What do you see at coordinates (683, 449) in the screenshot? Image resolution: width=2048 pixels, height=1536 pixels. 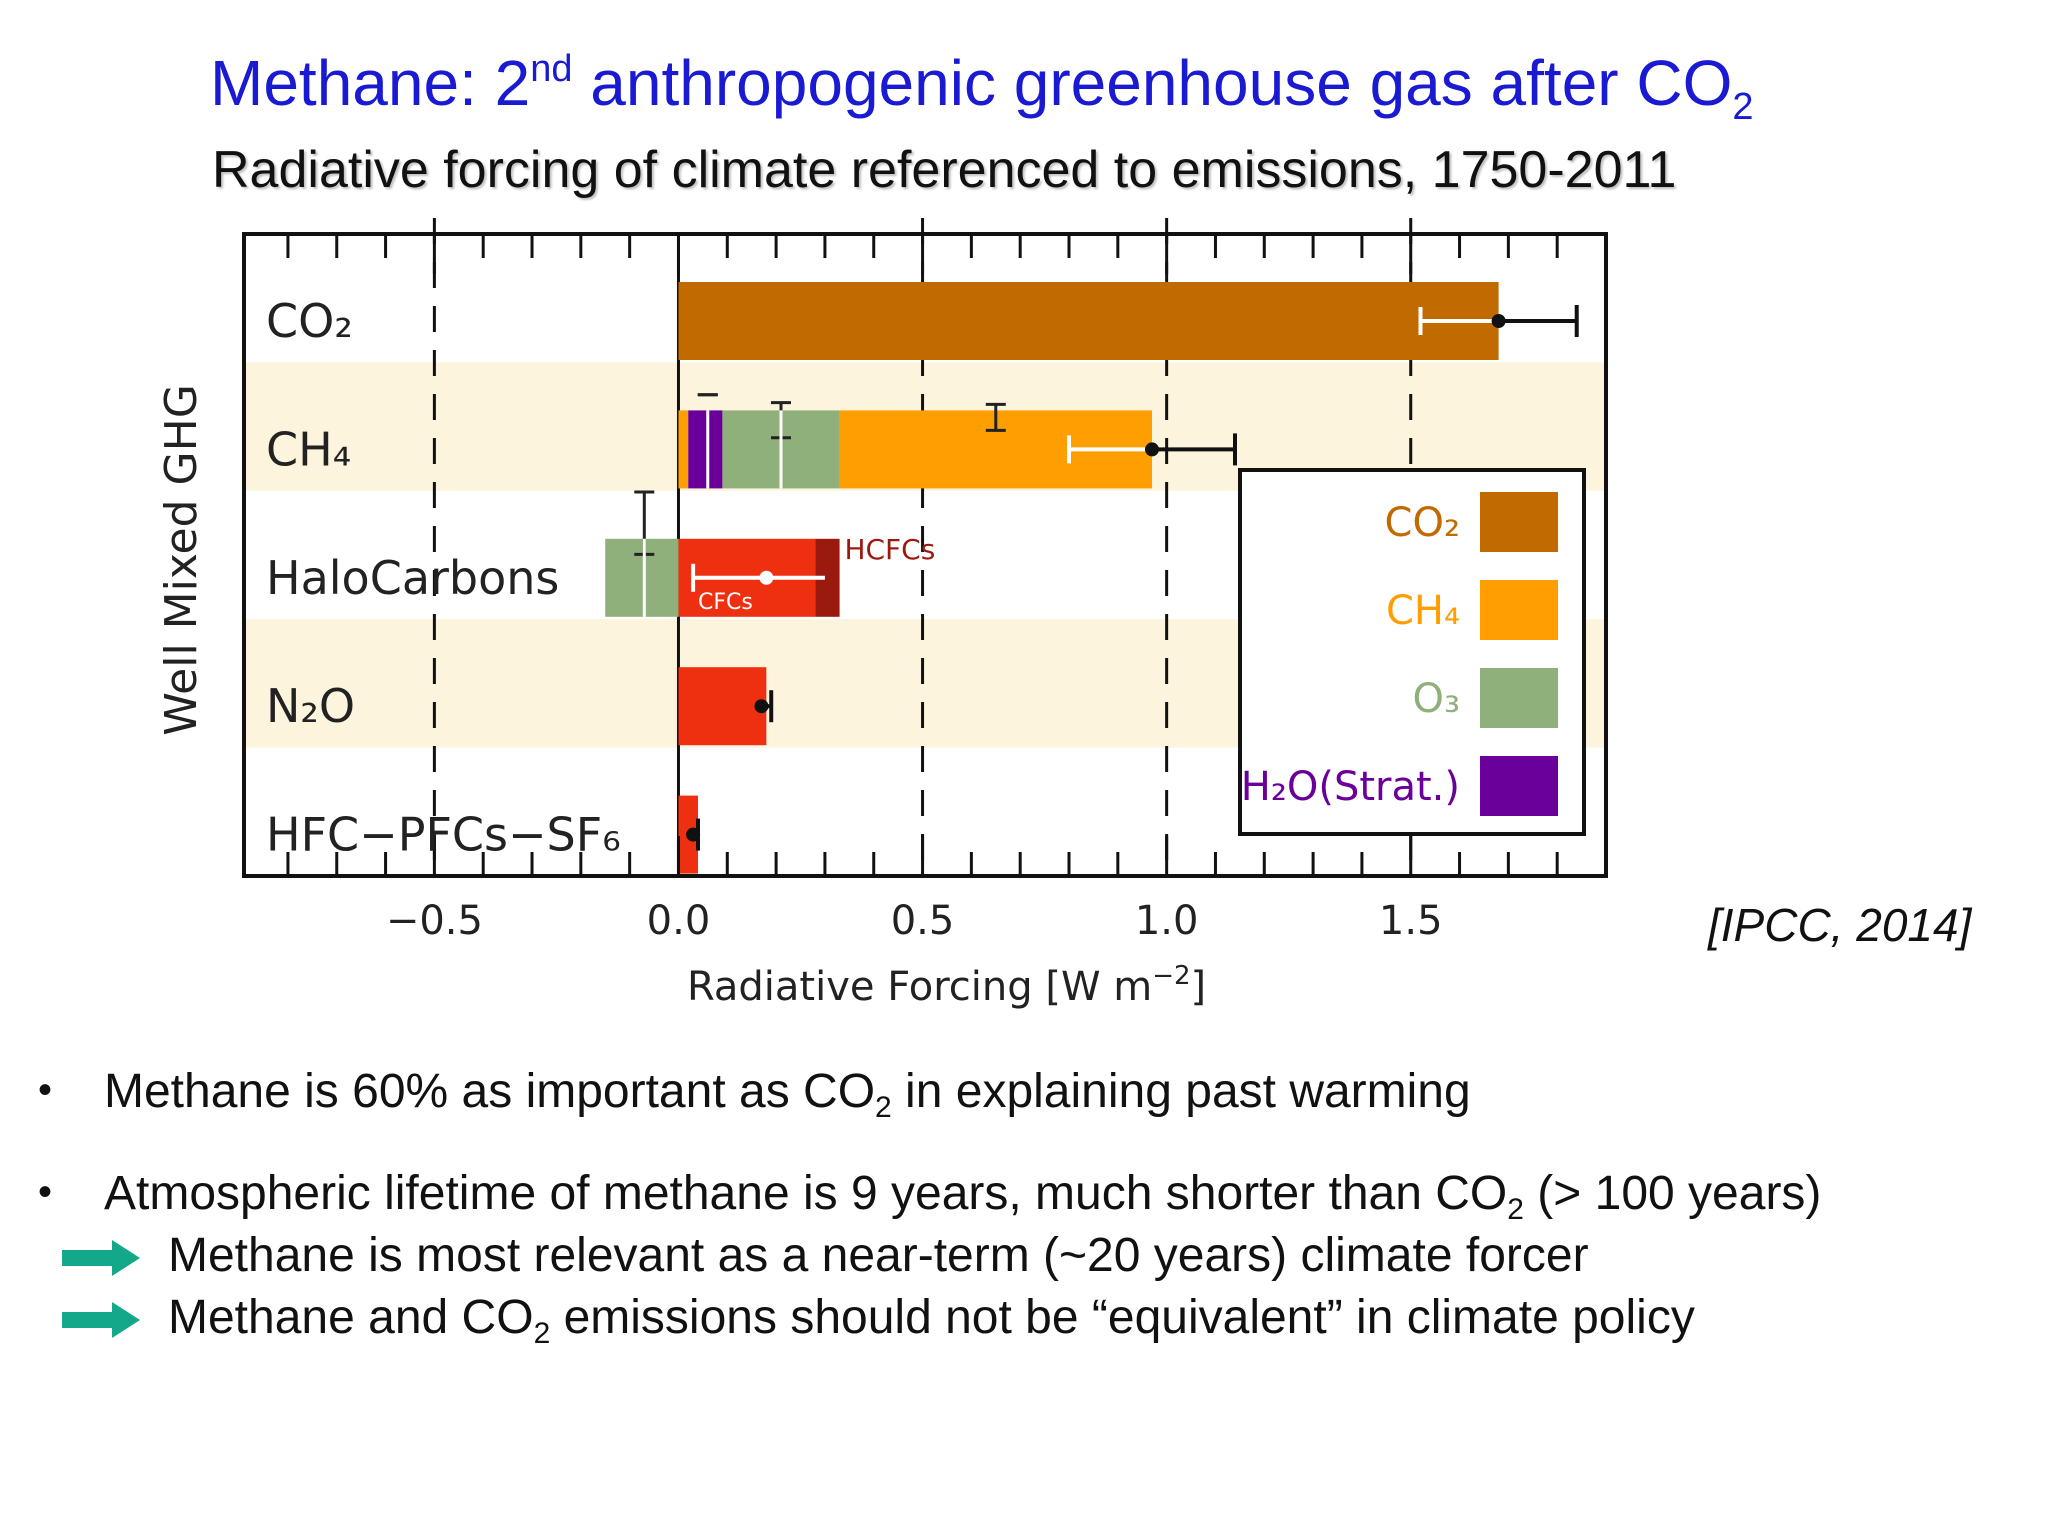 I see `bar-segment-ch4` at bounding box center [683, 449].